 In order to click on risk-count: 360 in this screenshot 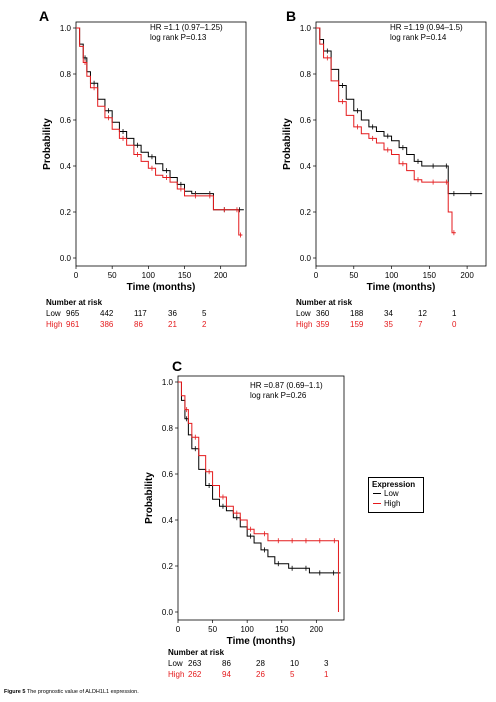, I will do `click(323, 313)`.